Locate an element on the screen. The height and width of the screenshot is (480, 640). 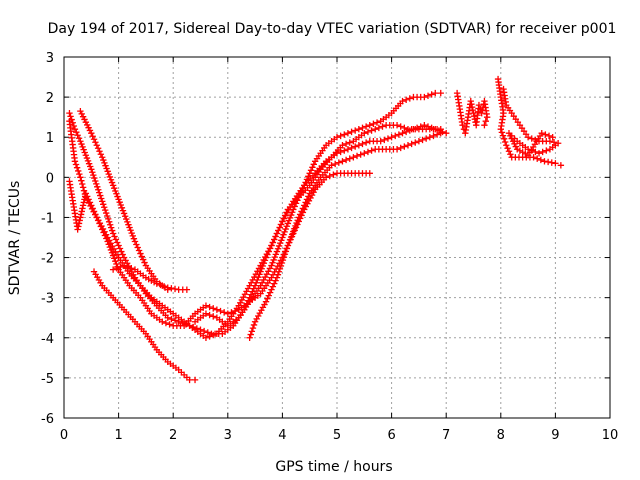
y-tick-label: 1 is located at coordinates (50, 138).